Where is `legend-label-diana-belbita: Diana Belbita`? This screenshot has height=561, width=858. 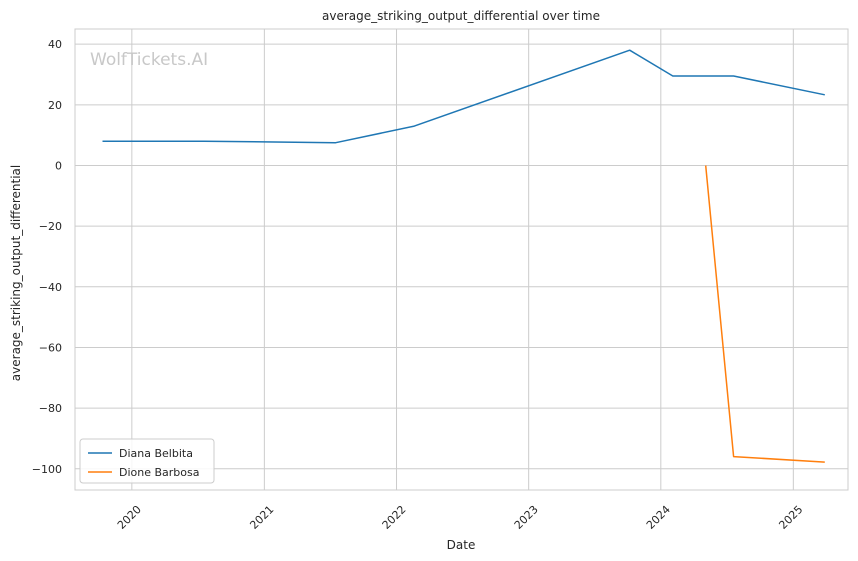 legend-label-diana-belbita: Diana Belbita is located at coordinates (156, 453).